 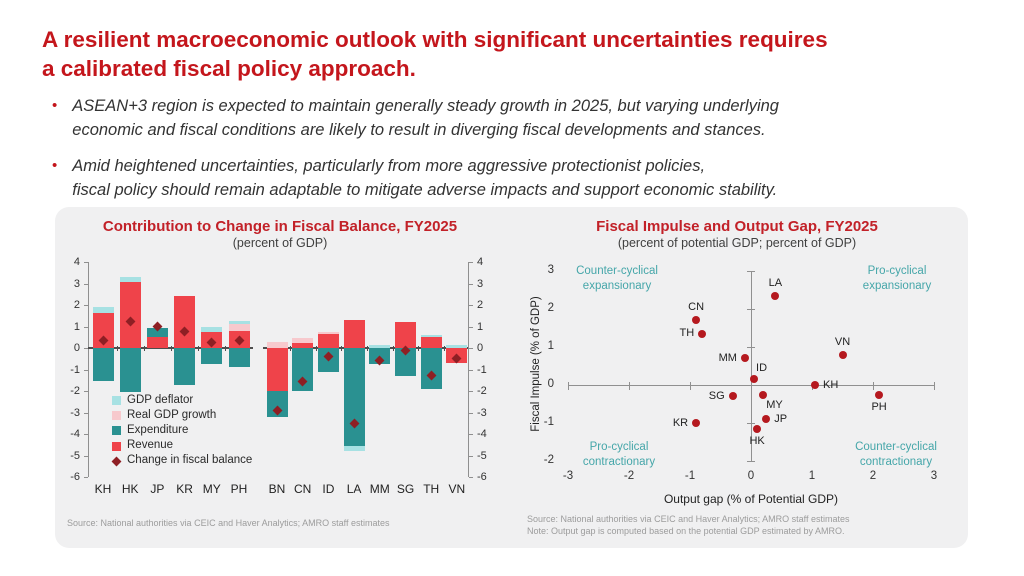 I want to click on quadrant-label-top-right: Pro-cyclical expansionary, so click(x=897, y=278).